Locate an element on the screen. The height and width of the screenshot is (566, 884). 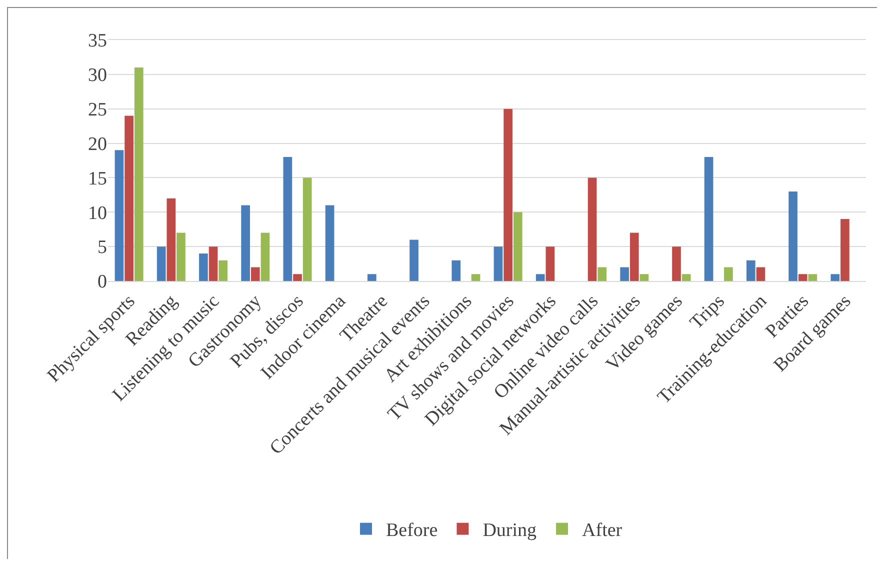
legend-label: During is located at coordinates (510, 531).